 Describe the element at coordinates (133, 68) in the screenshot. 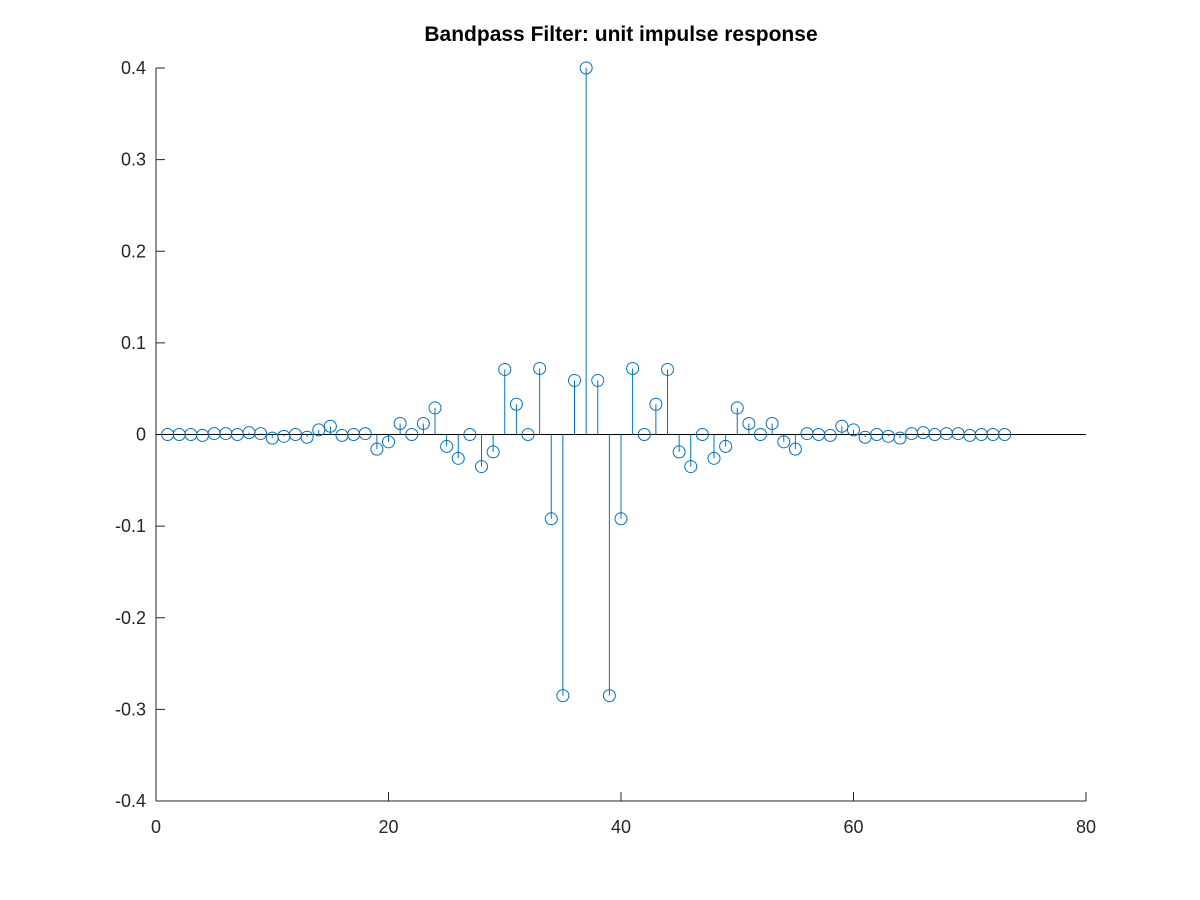

I see `y-tick-label: 0.4` at that location.